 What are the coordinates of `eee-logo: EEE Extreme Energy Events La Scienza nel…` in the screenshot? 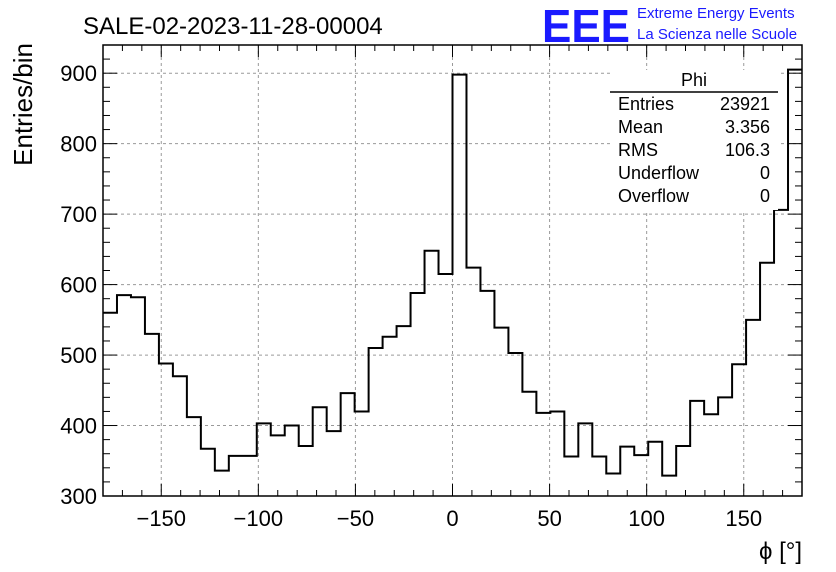 It's located at (669, 26).